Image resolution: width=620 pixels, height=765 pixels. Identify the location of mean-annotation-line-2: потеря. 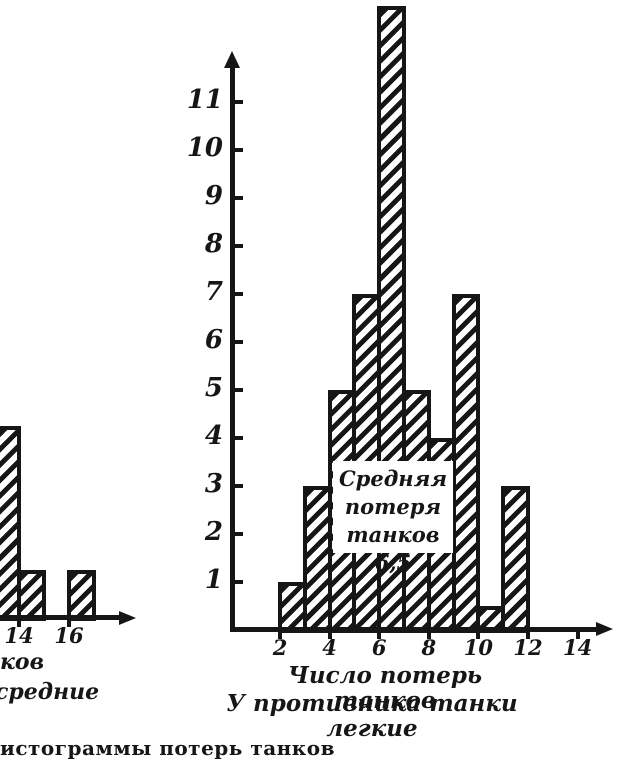
(393, 506).